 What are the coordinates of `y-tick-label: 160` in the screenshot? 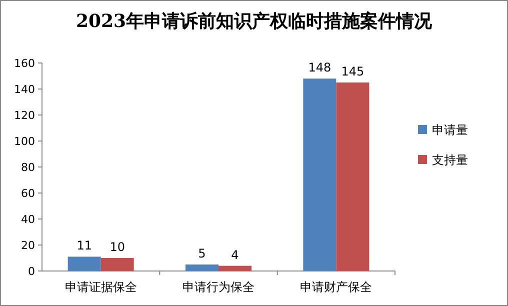 It's located at (24, 63).